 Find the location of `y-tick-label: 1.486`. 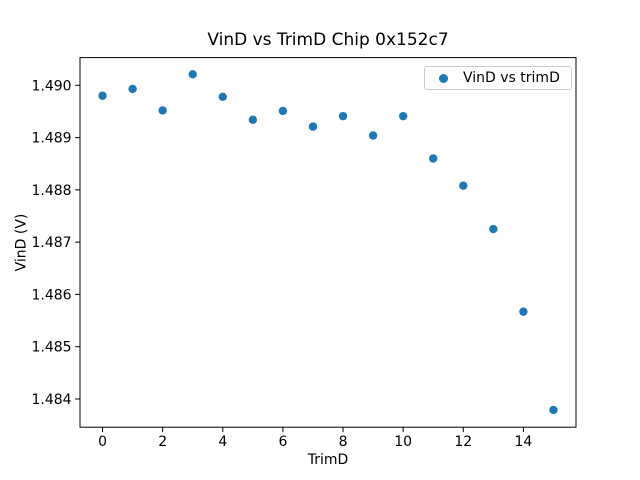

y-tick-label: 1.486 is located at coordinates (52, 295).